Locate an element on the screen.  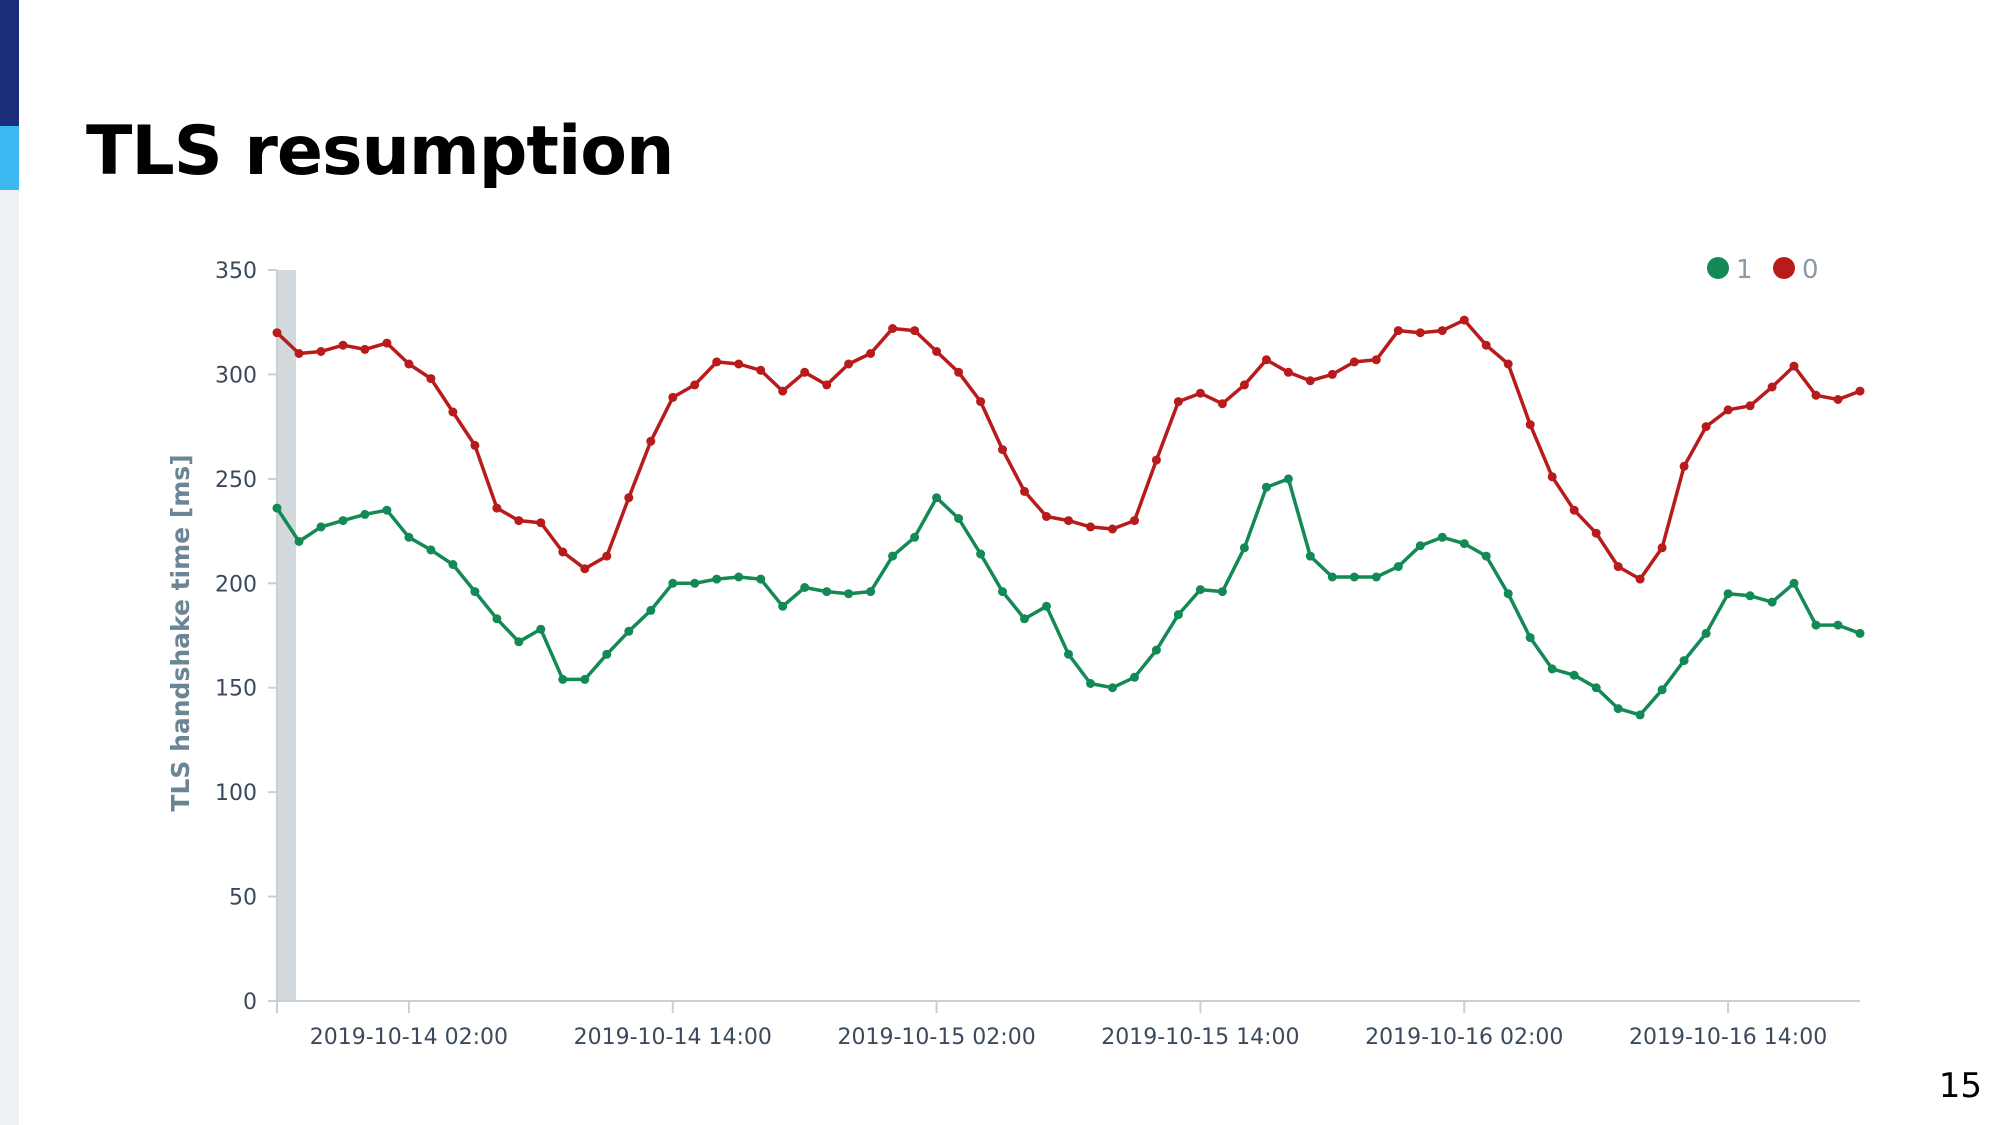
y-tick-label: 150 is located at coordinates (236, 689).